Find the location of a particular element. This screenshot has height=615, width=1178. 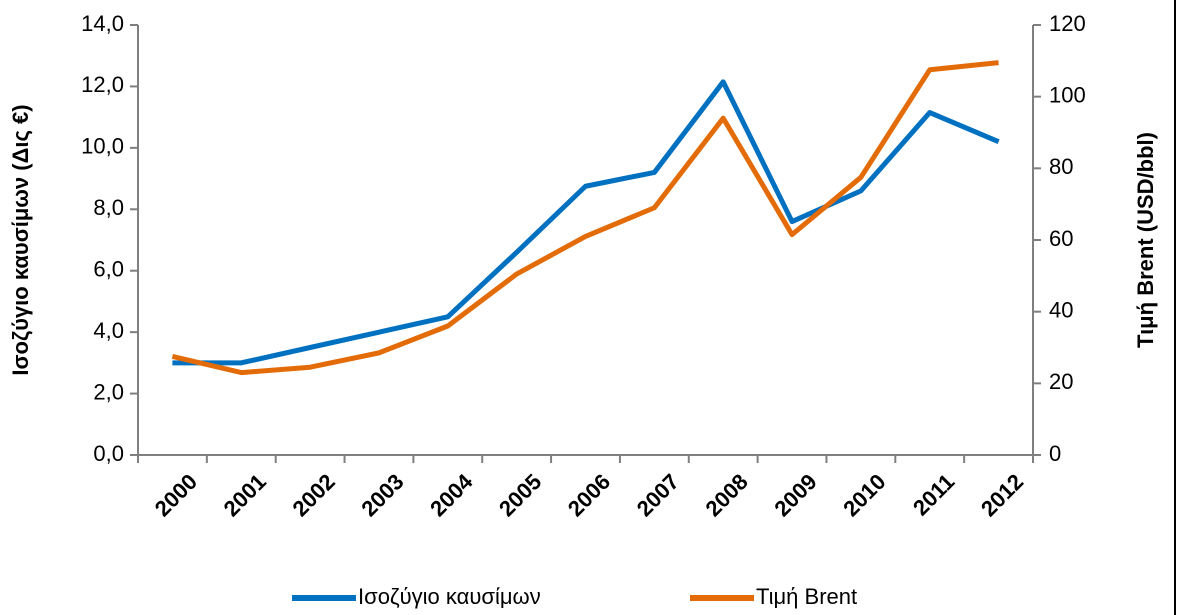

x-tick-label: 2005 is located at coordinates (520, 495).